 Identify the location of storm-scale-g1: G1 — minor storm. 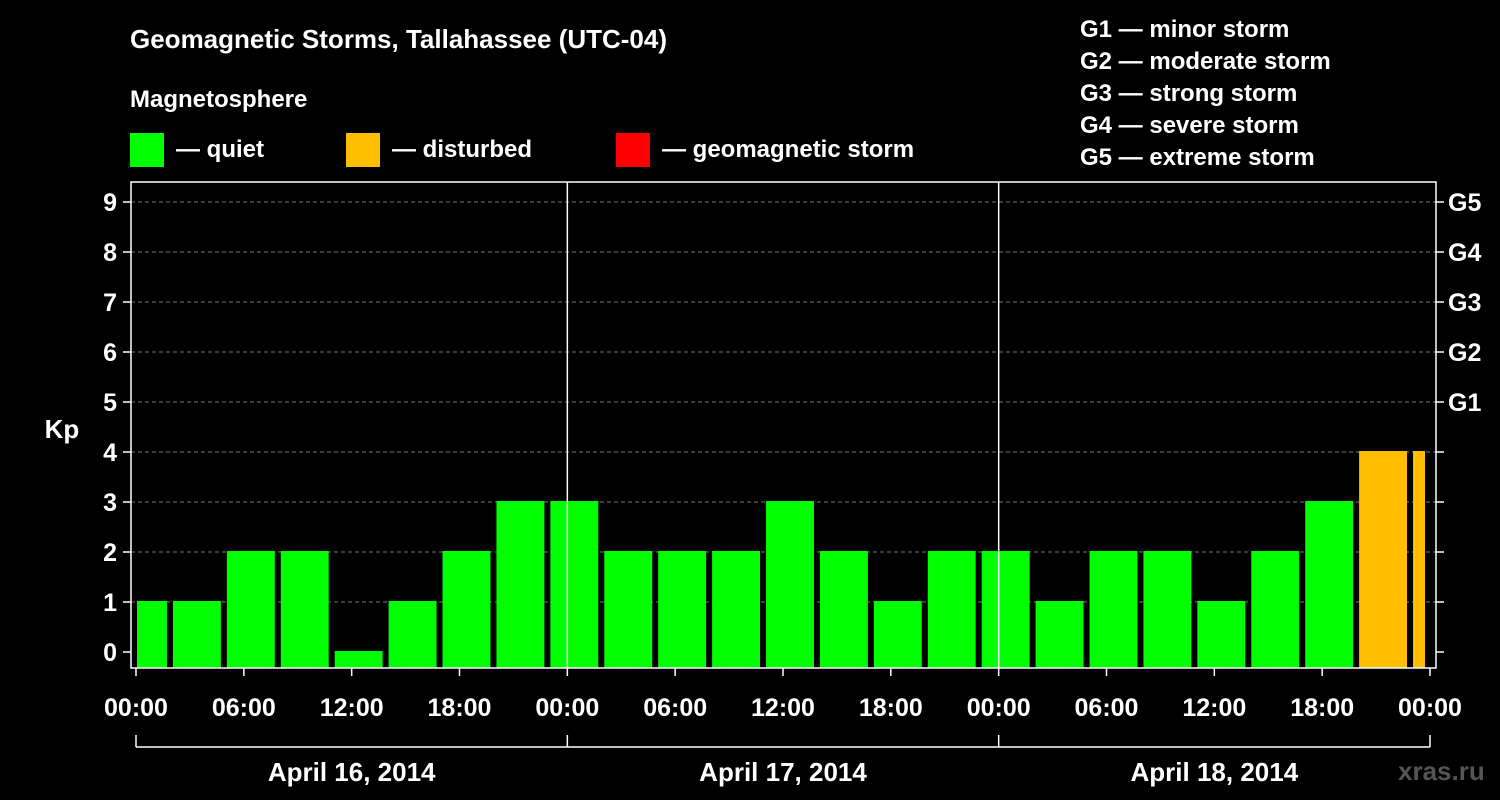
(1185, 29).